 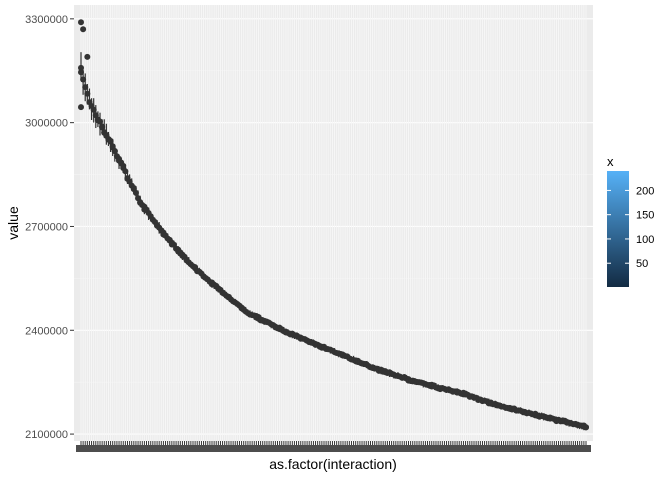 I want to click on y-tick-label: 3000000, so click(x=46, y=124).